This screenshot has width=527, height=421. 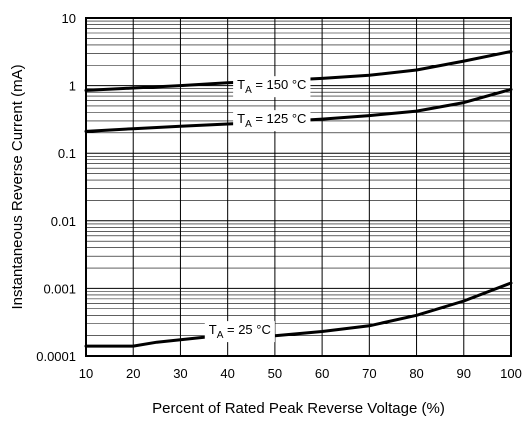 I want to click on curve-label-text: TA = 150 °C, so click(x=271, y=86).